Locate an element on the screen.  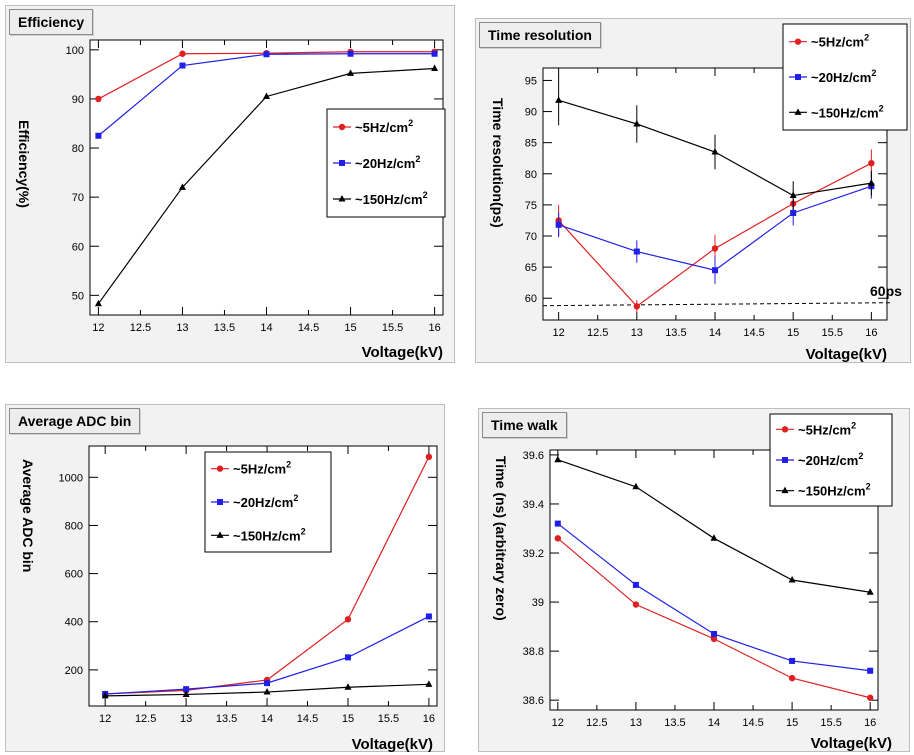
x-tick-label: 12 is located at coordinates (558, 723).